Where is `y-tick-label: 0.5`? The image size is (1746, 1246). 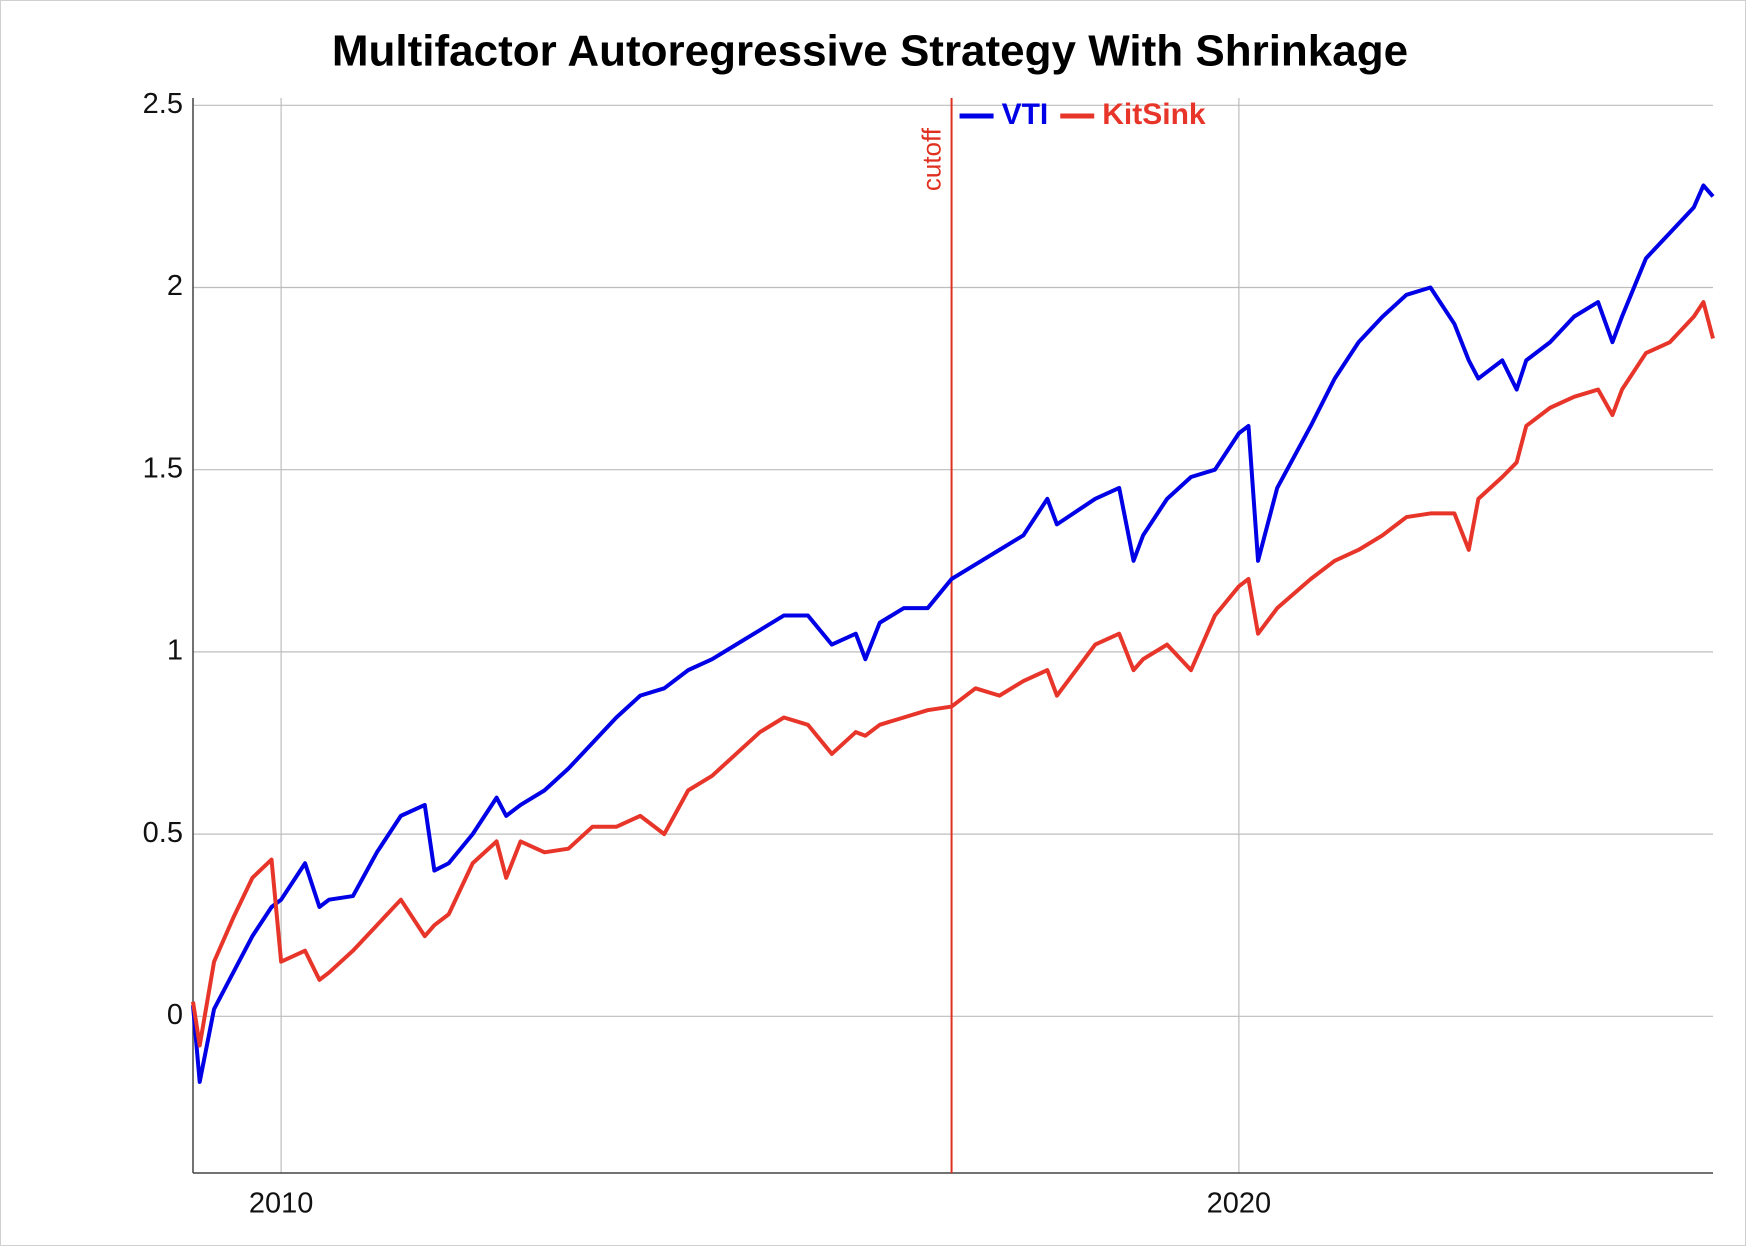
y-tick-label: 0.5 is located at coordinates (163, 833).